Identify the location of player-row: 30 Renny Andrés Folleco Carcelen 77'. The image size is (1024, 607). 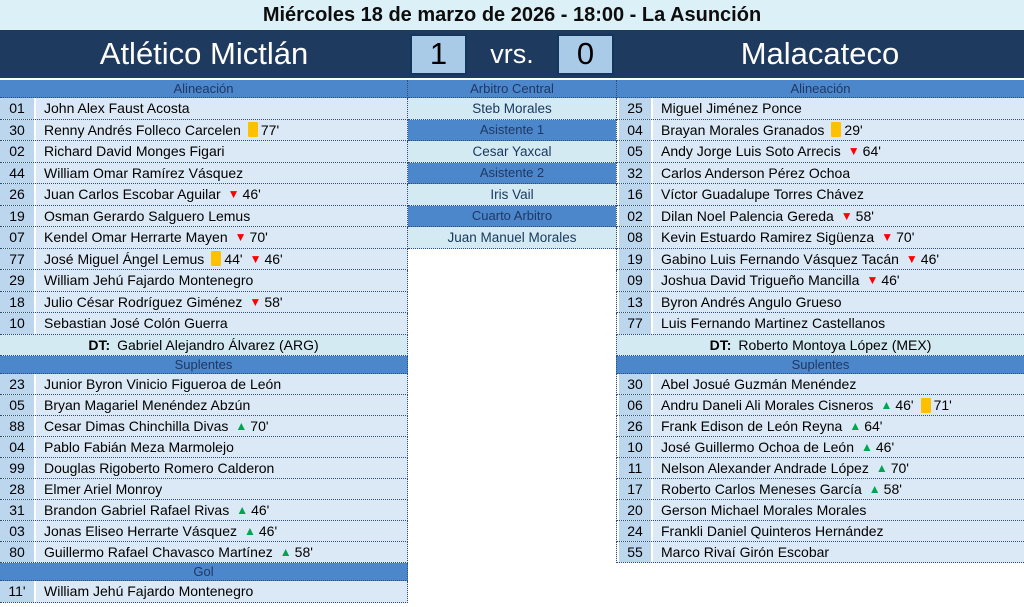
(204, 130).